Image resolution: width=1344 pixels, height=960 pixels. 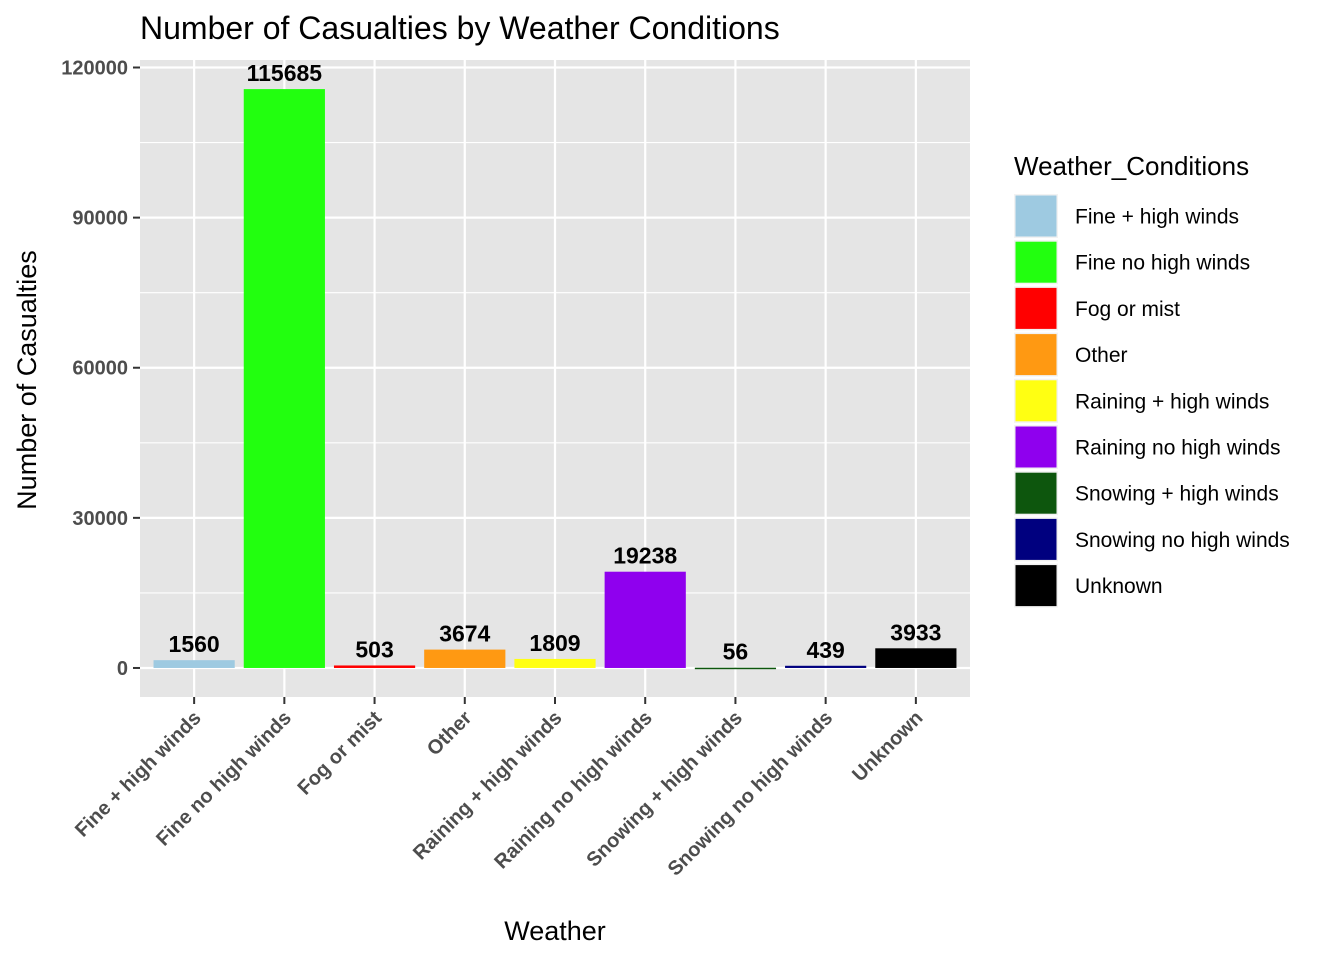 I want to click on x-tick-label: Snowing no high winds, so click(x=750, y=793).